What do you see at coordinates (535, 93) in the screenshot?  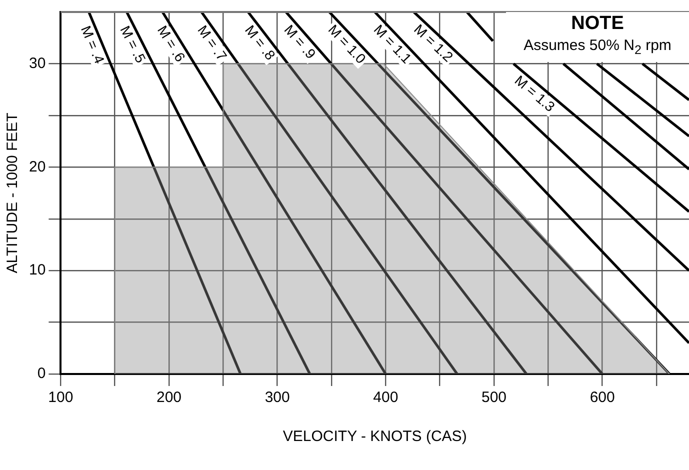 I see `text: M = 1.3` at bounding box center [535, 93].